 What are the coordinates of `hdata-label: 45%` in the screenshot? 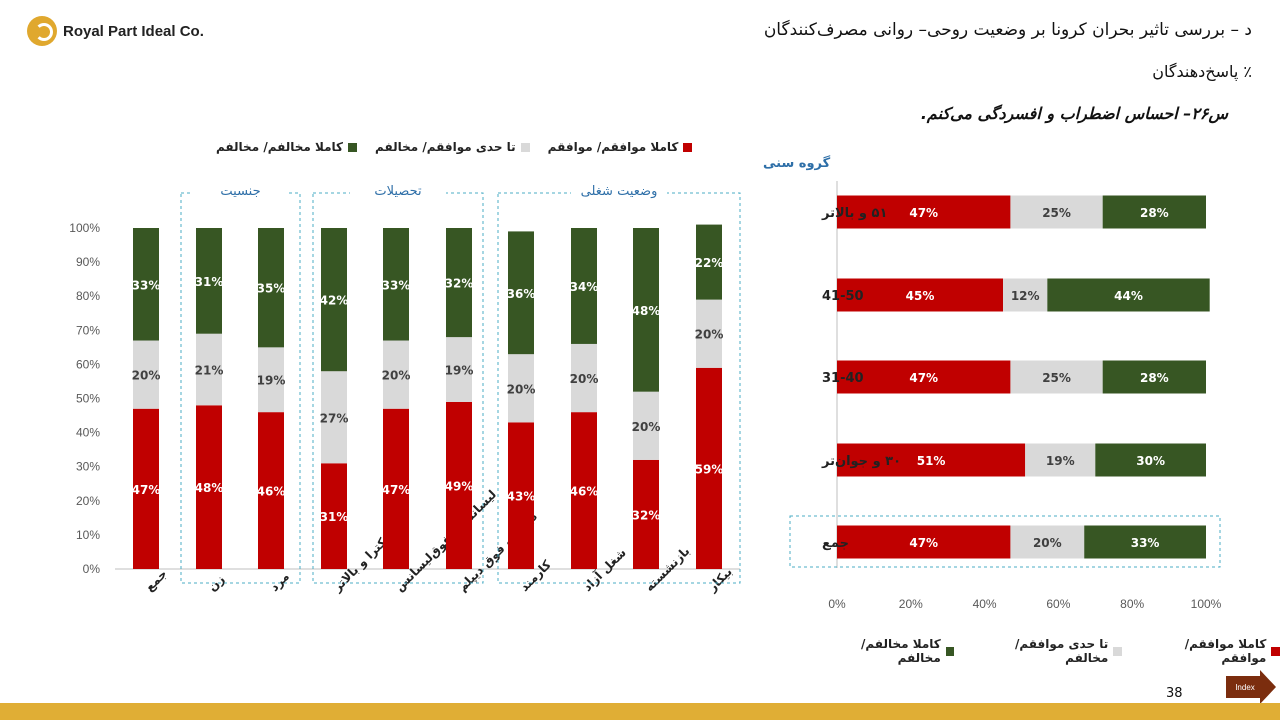 It's located at (920, 296).